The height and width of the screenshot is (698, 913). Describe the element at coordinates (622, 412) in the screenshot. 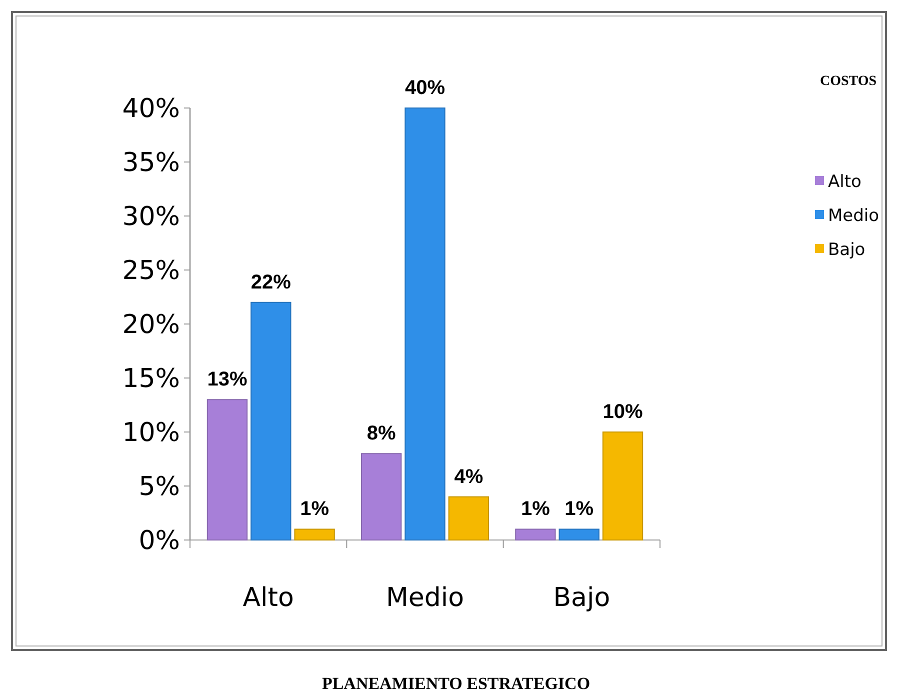

I see `data-label: 10%` at that location.